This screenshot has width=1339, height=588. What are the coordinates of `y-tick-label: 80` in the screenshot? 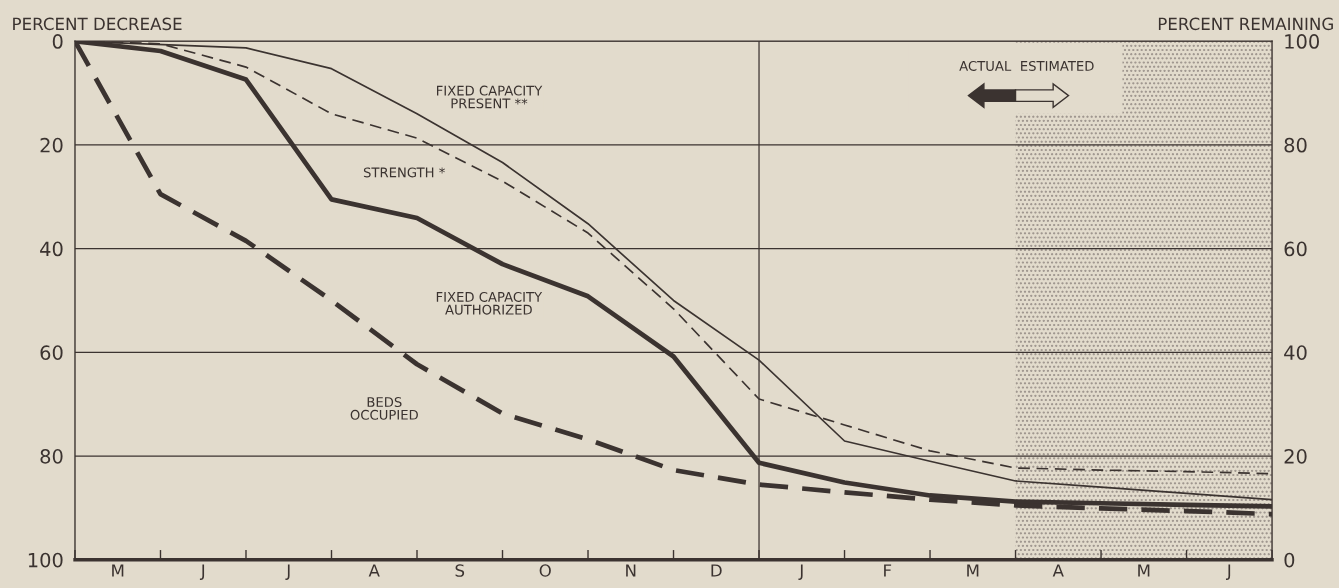 It's located at (51, 456).